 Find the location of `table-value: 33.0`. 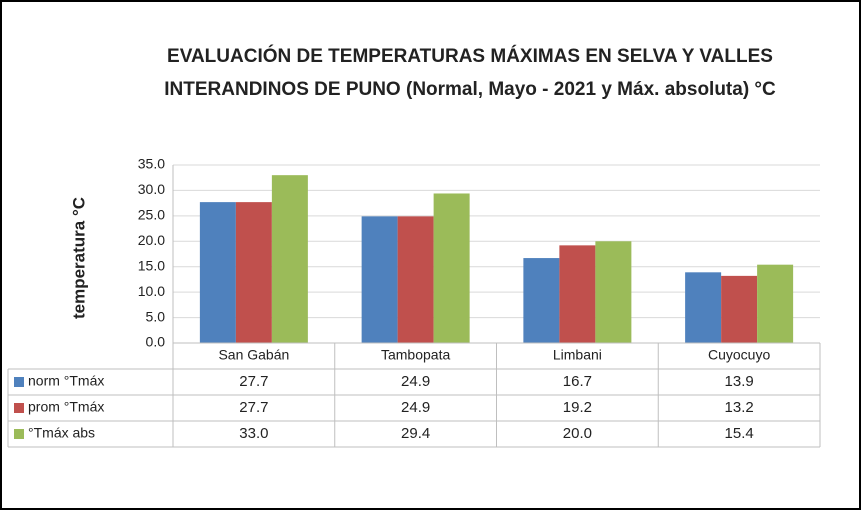

table-value: 33.0 is located at coordinates (253, 433).